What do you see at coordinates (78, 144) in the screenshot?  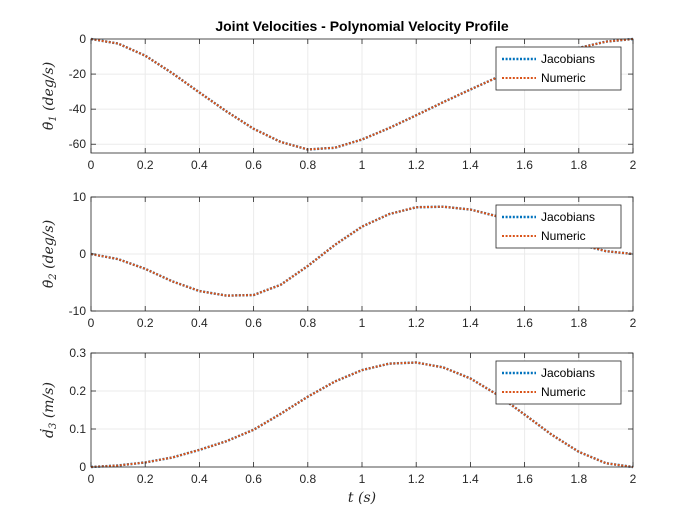 I see `y-tick-label: -60` at bounding box center [78, 144].